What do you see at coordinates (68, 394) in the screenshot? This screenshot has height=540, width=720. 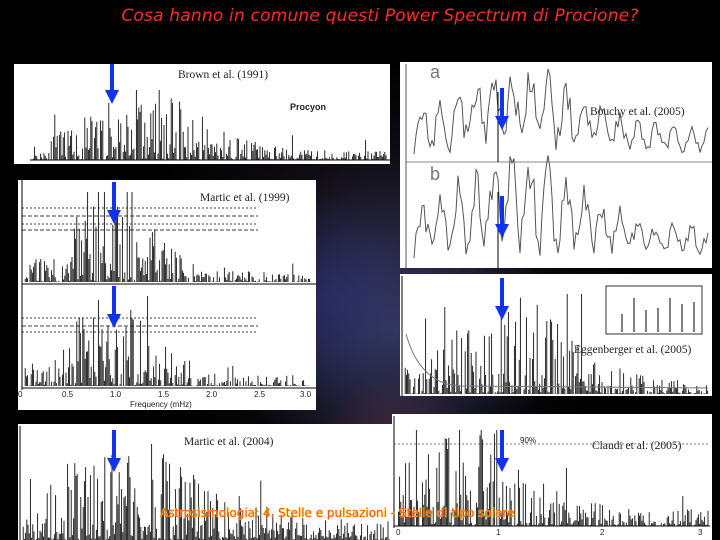 I see `x-tick-1: 0.5` at bounding box center [68, 394].